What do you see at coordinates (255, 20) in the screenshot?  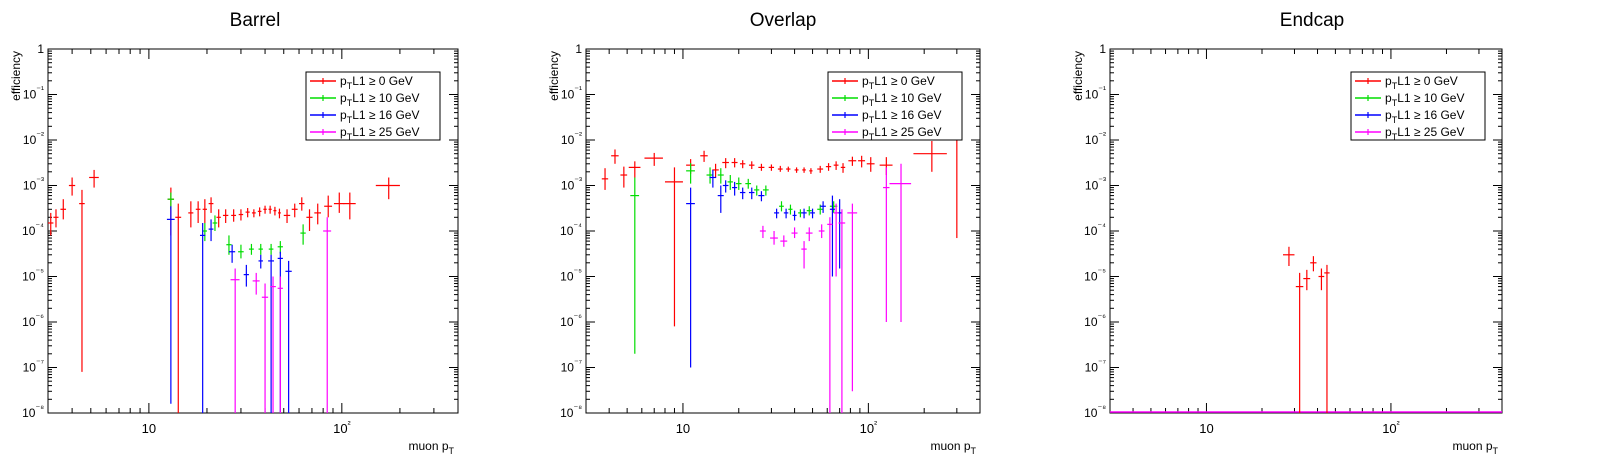 I see `chart-title: Barrel` at bounding box center [255, 20].